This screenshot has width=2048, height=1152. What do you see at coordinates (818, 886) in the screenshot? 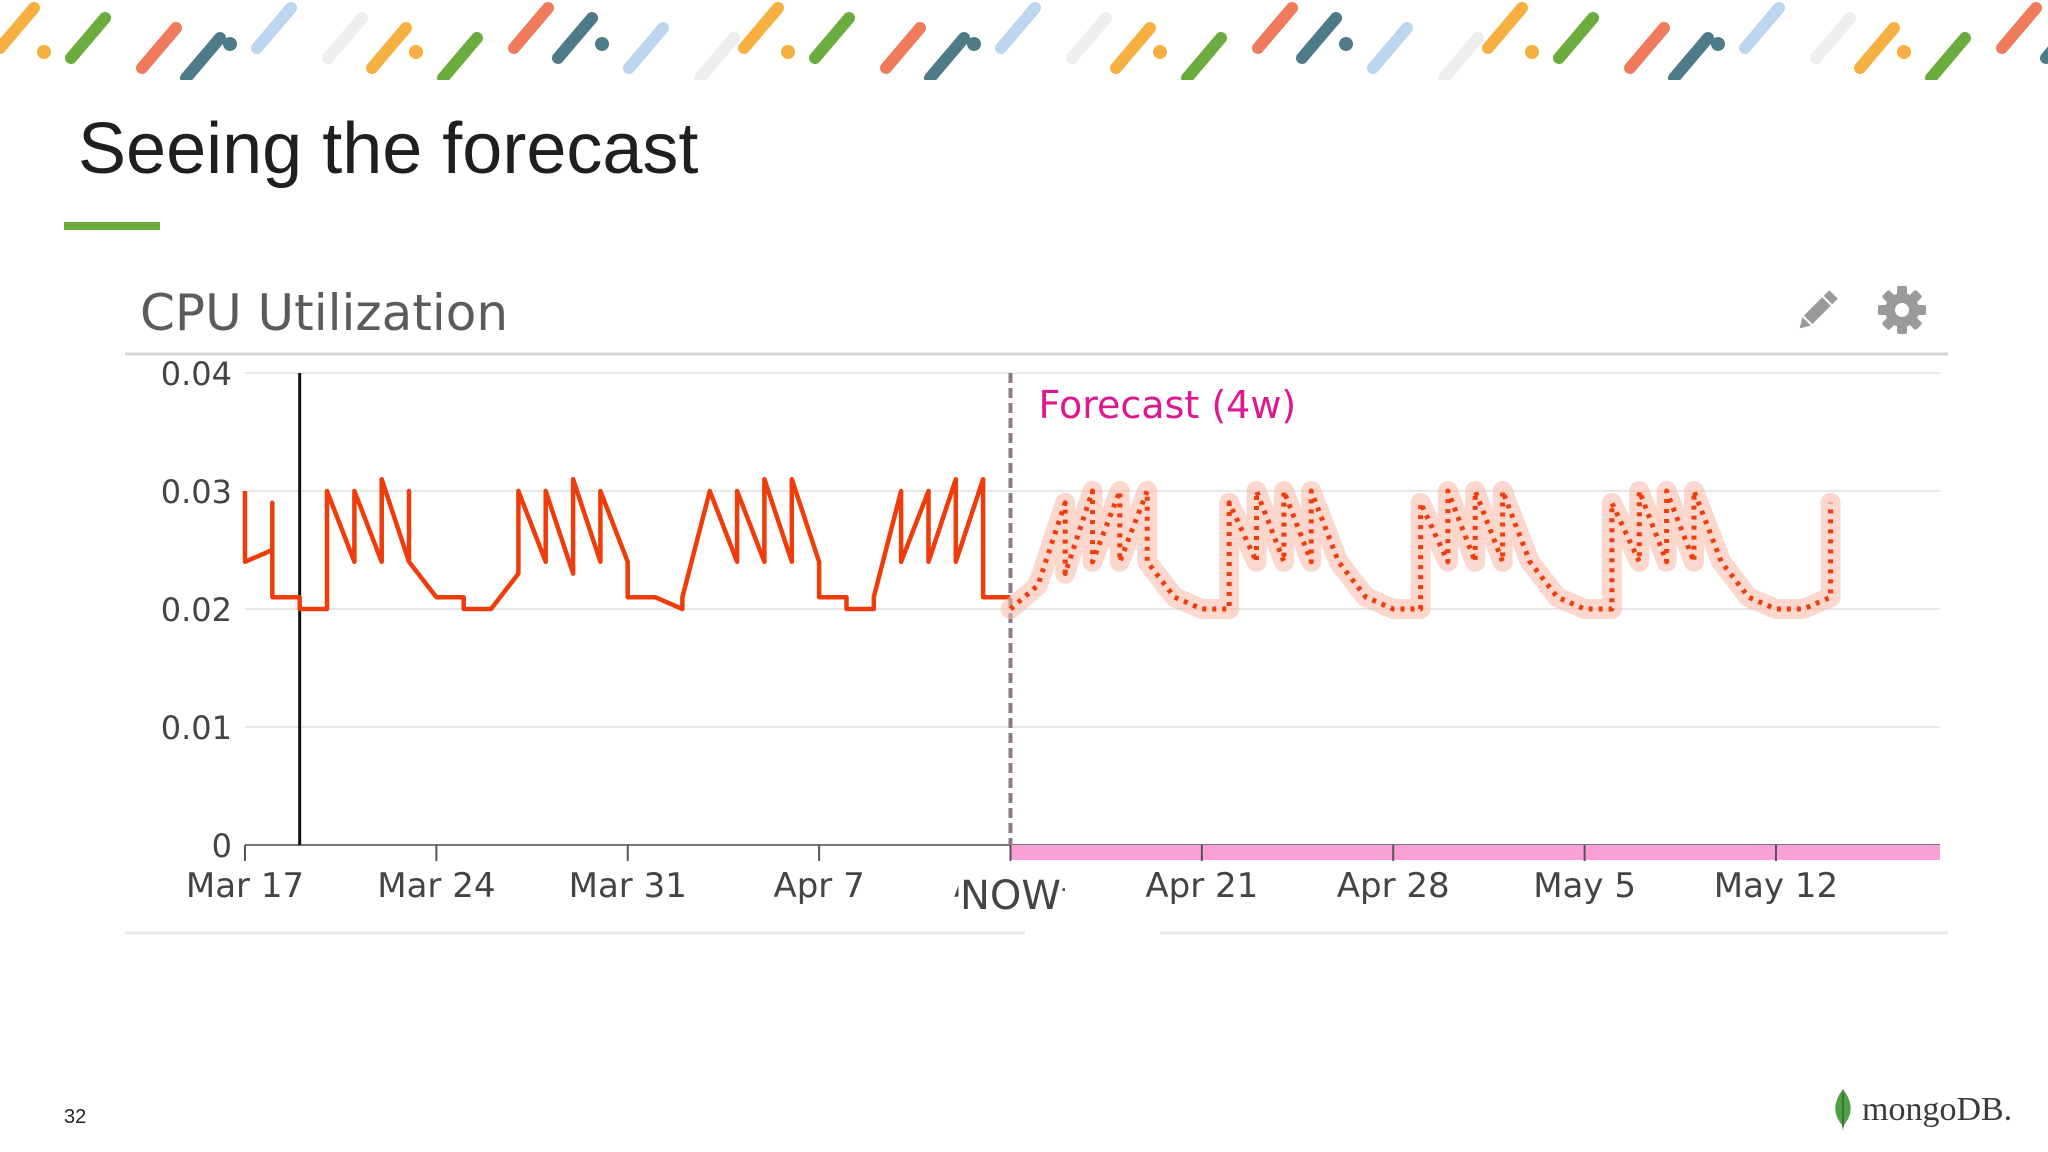
I see `x-tick-label: Apr 7` at bounding box center [818, 886].